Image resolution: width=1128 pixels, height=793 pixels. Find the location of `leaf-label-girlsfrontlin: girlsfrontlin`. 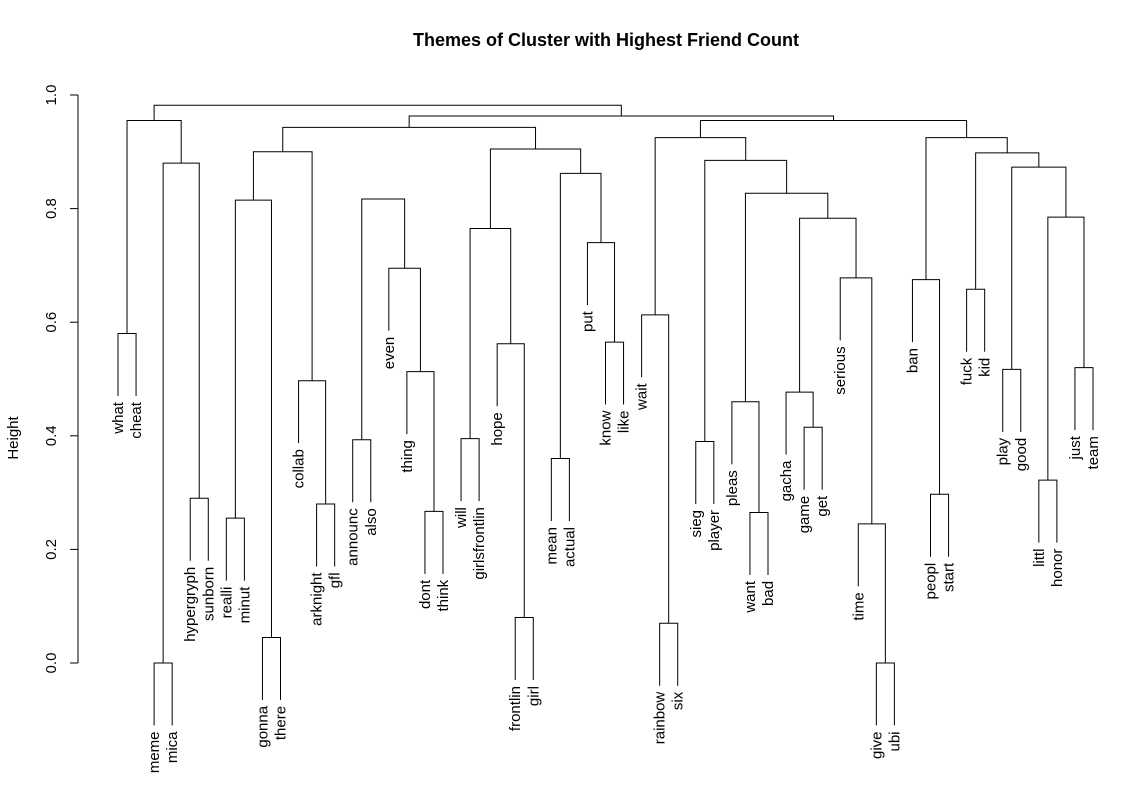

leaf-label-girlsfrontlin: girlsfrontlin is located at coordinates (479, 543).